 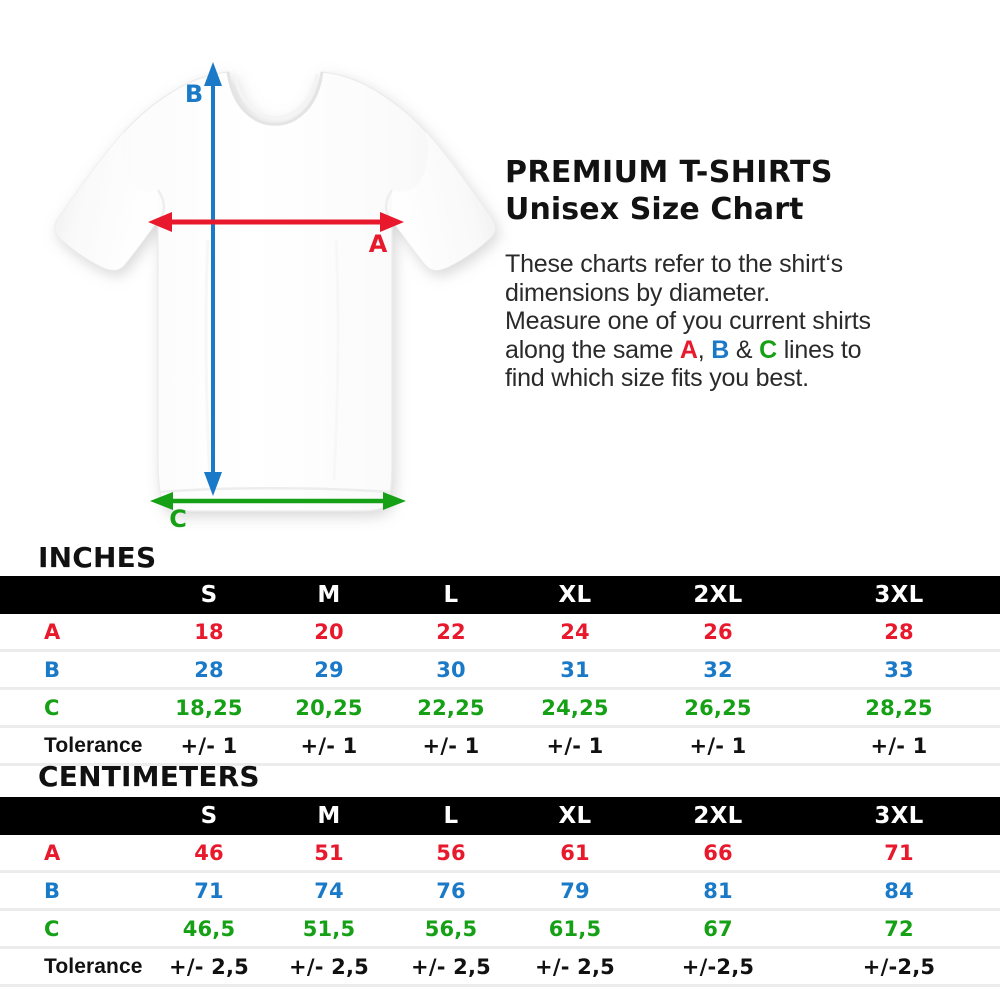 What do you see at coordinates (278, 501) in the screenshot?
I see `measure-arrow-c` at bounding box center [278, 501].